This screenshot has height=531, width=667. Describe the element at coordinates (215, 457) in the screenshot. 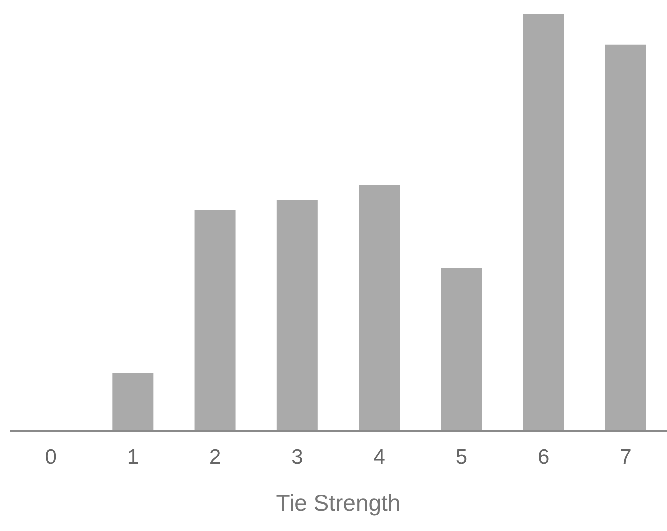

I see `x-tick-label: 2` at that location.